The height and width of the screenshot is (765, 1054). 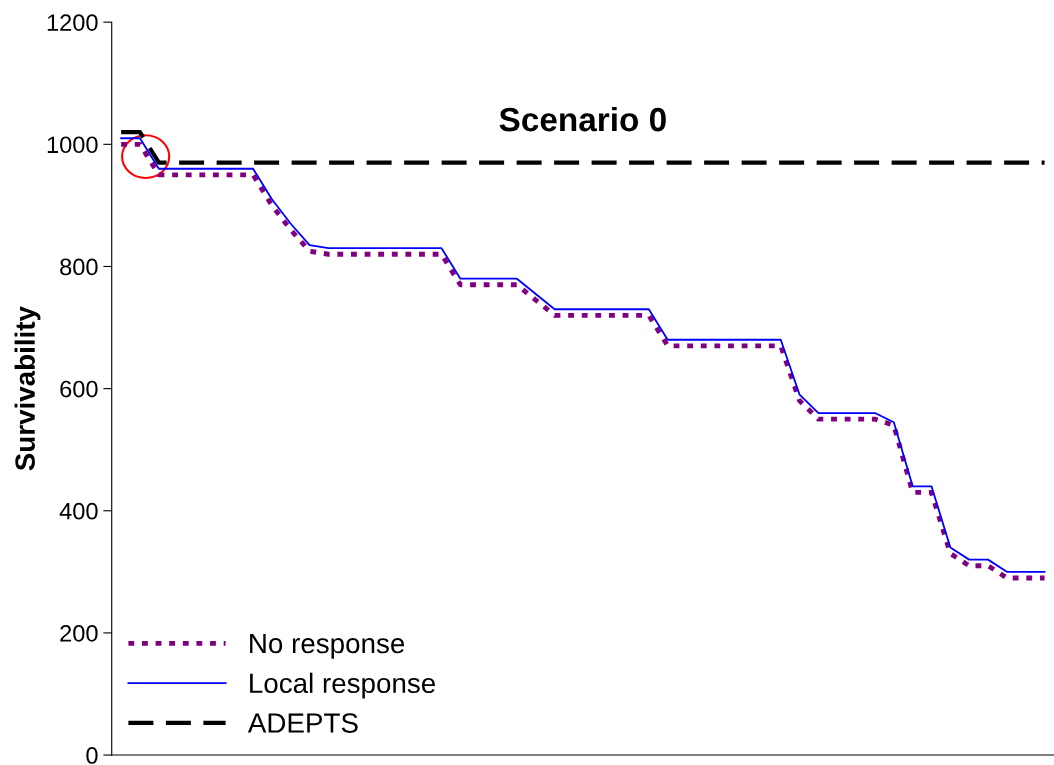 What do you see at coordinates (582, 119) in the screenshot?
I see `text: Scenario 0` at bounding box center [582, 119].